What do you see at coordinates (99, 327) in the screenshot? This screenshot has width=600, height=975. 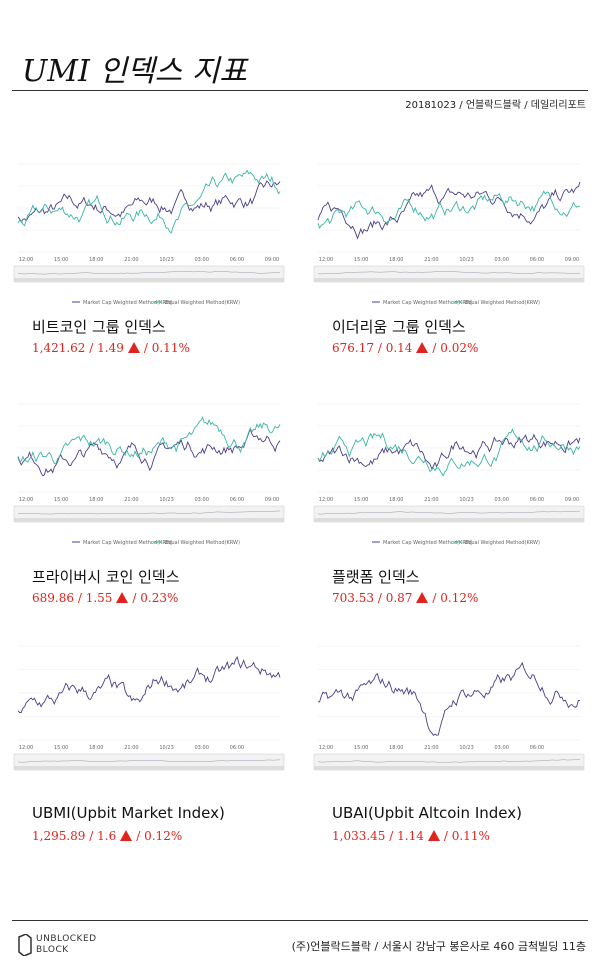 I see `index-name: 비트코인 그룹 인덱스` at bounding box center [99, 327].